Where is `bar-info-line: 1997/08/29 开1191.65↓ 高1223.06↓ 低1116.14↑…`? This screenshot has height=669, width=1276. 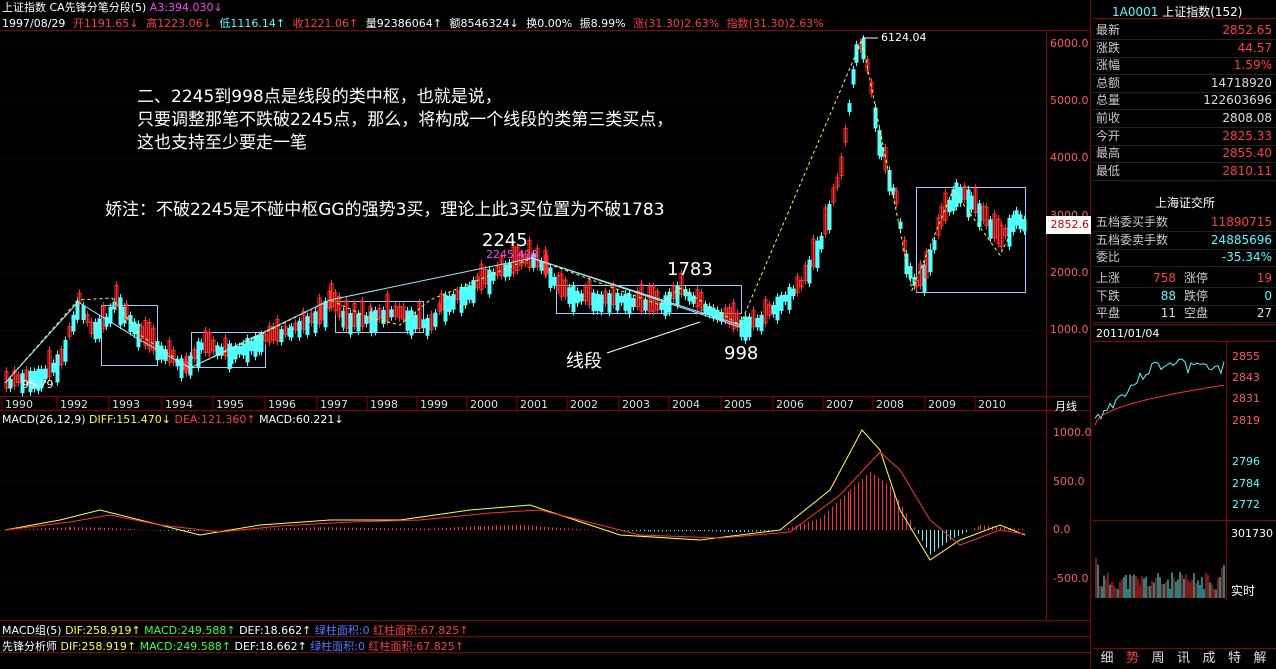 bar-info-line: 1997/08/29 开1191.65↓ 高1223.06↓ 低1116.14↑… is located at coordinates (415, 23).